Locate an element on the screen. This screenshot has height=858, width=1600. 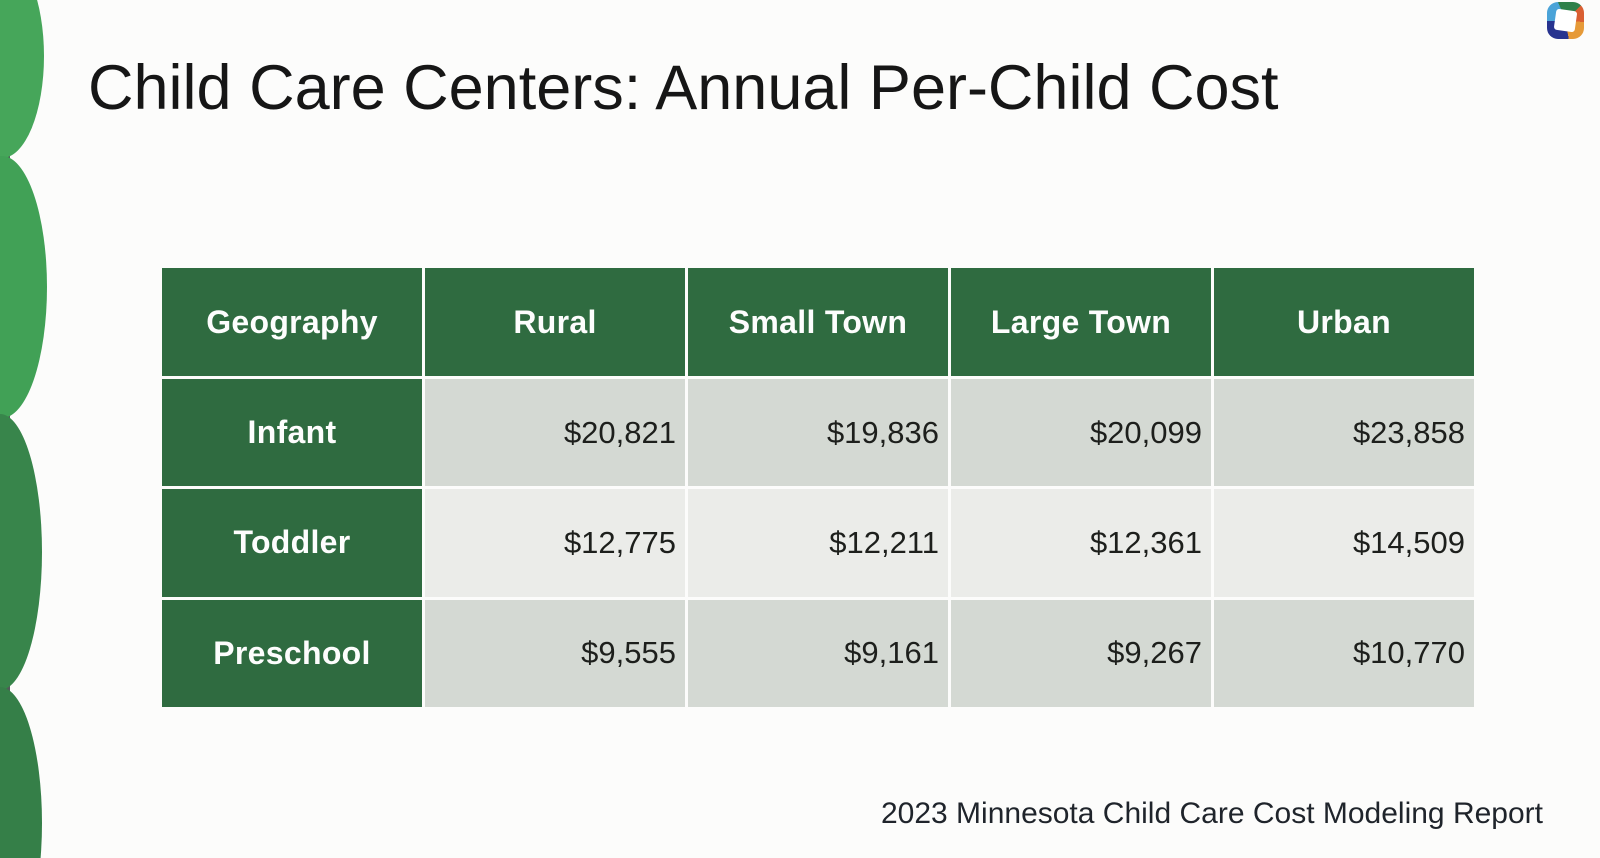
cell-toddler-rural: $12,775 is located at coordinates (555, 543).